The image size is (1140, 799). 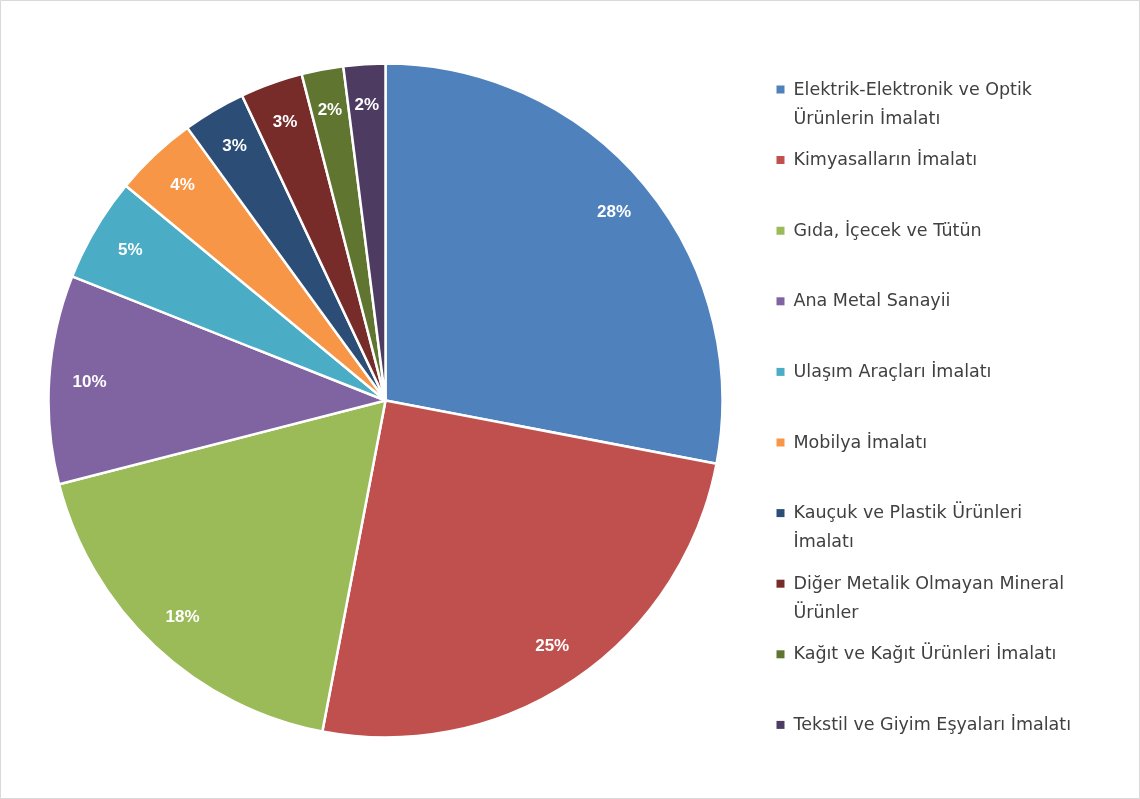 I want to click on data-label: 18%, so click(x=182, y=617).